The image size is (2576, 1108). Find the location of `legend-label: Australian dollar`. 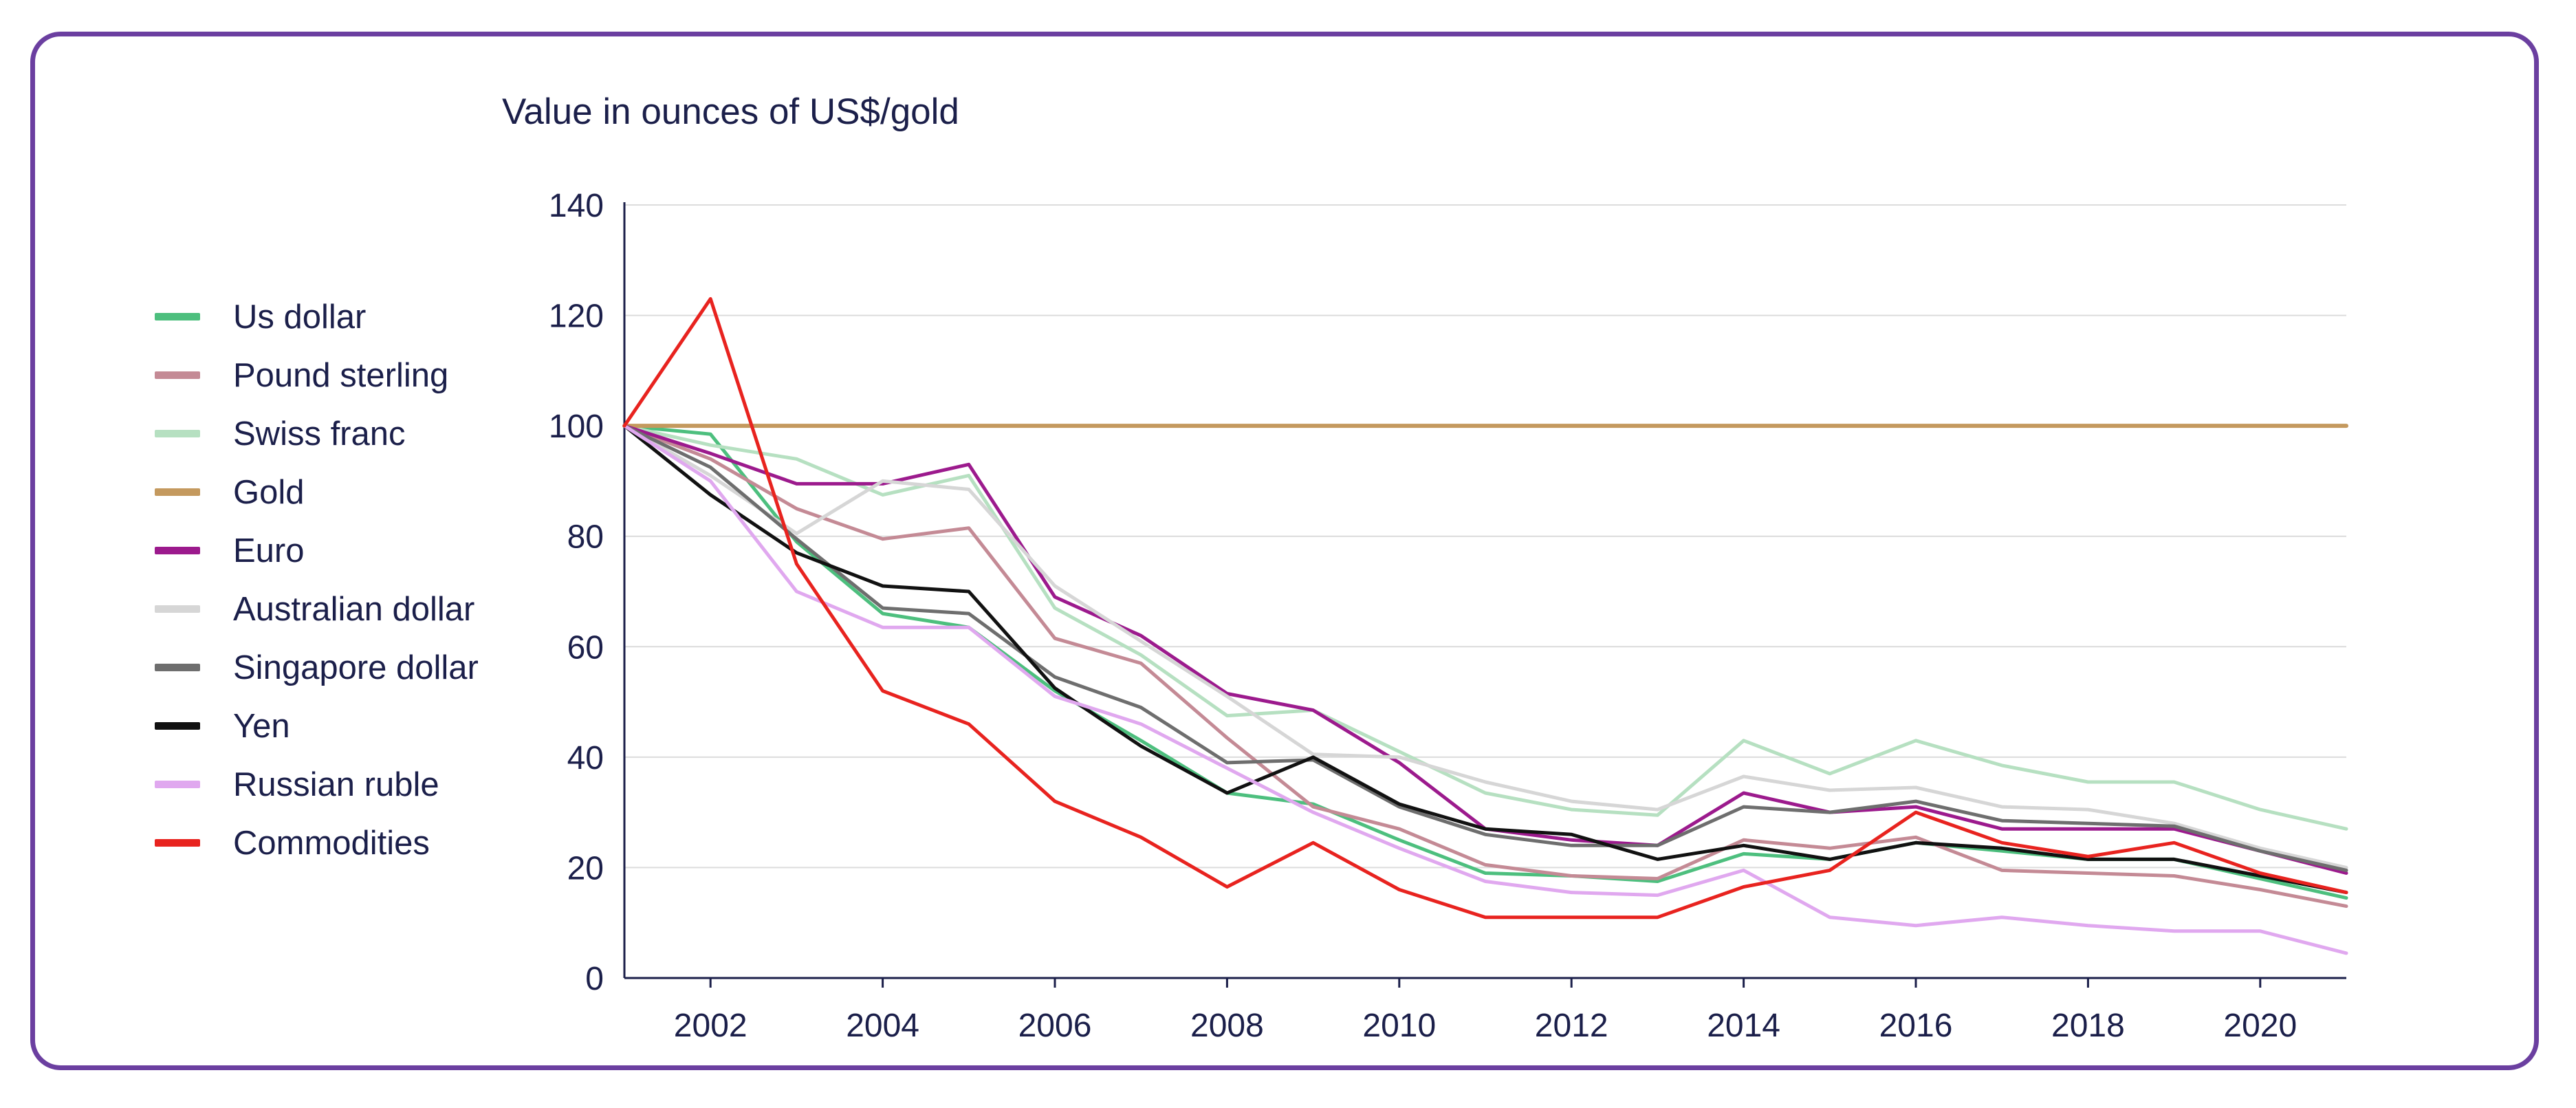

legend-label: Australian dollar is located at coordinates (354, 609).